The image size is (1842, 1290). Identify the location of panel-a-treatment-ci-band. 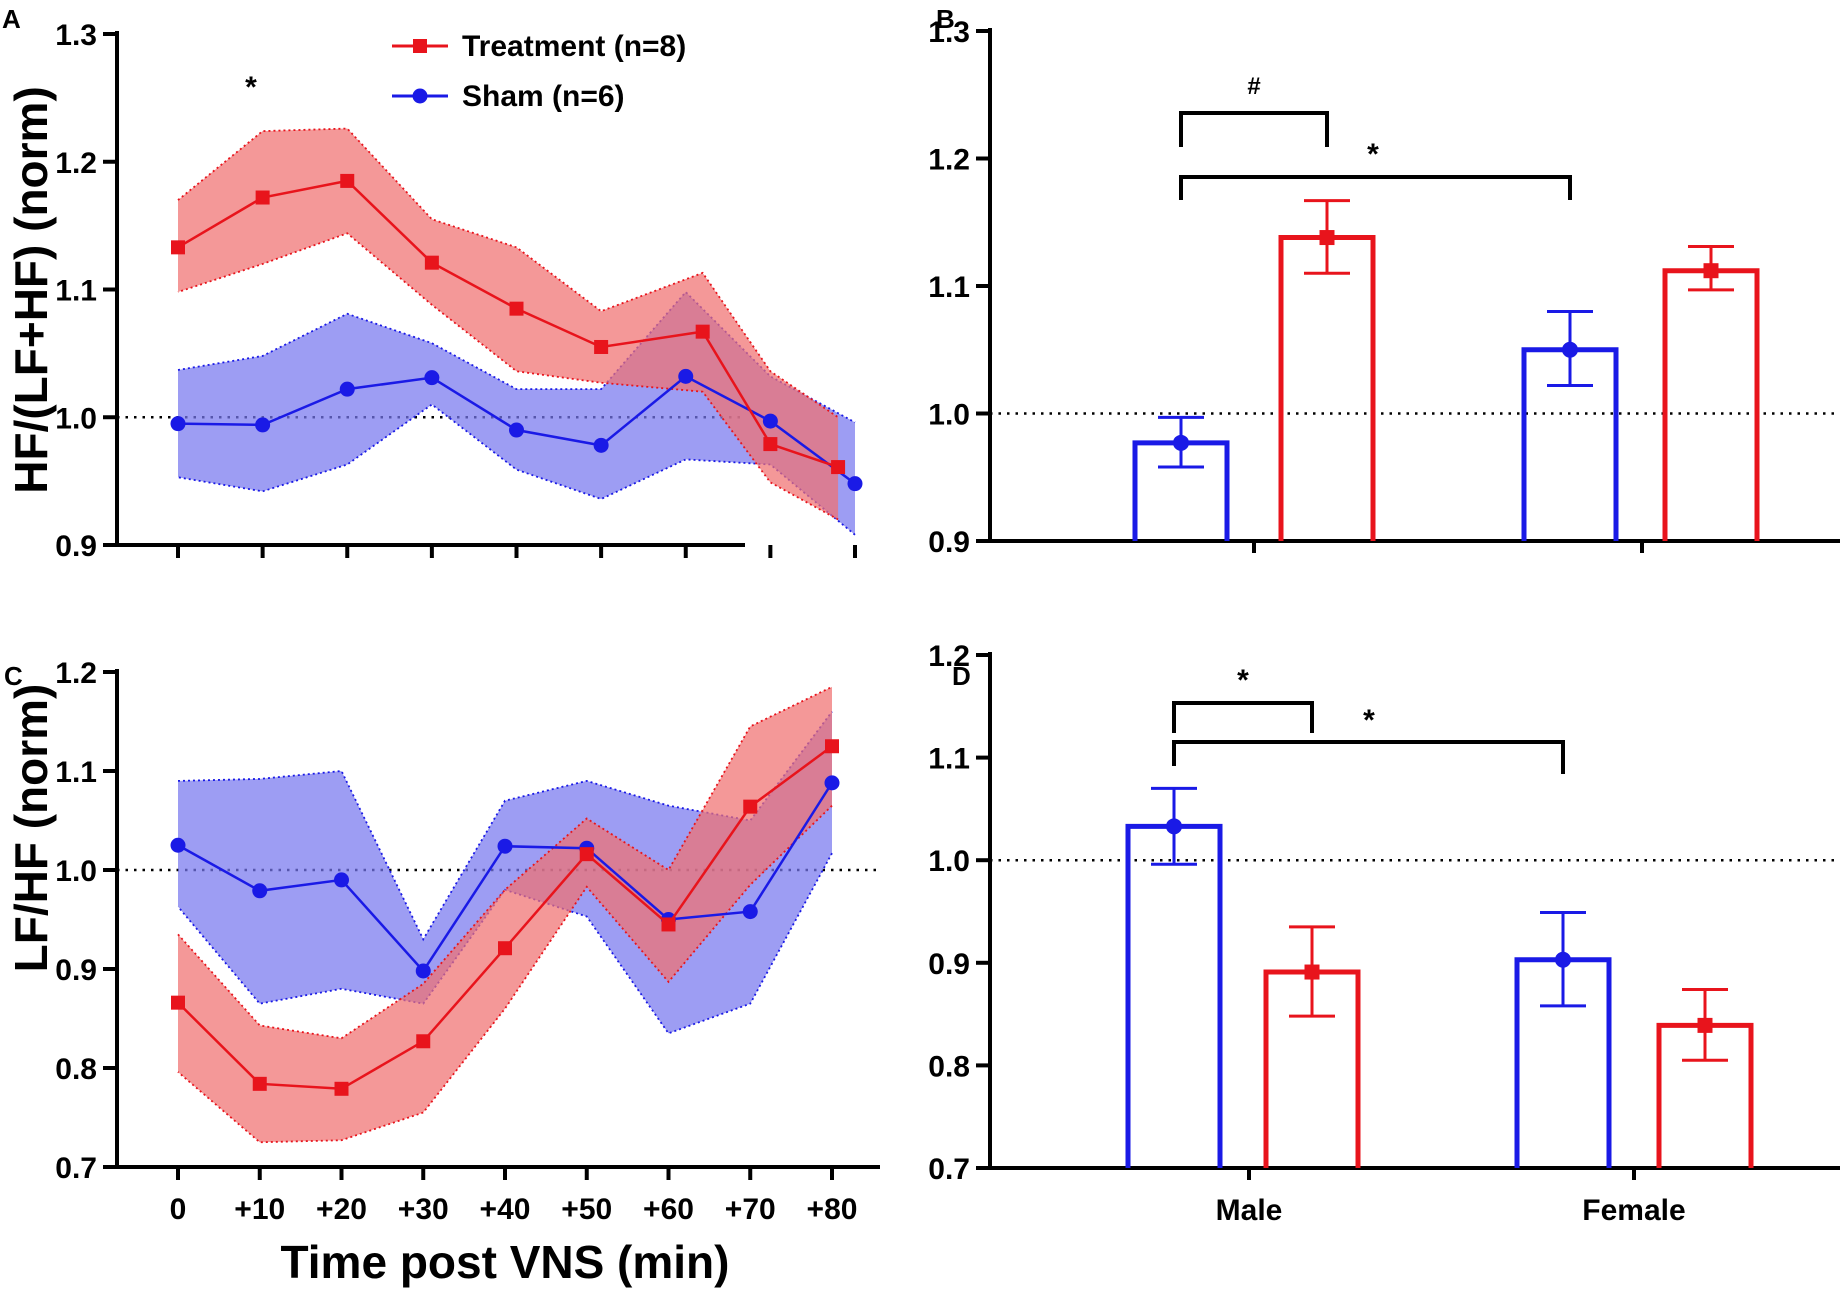
(508, 324).